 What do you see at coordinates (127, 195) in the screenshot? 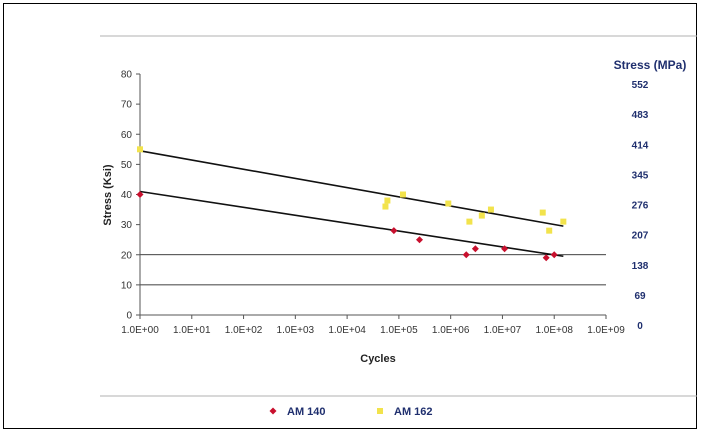
I see `y-tick-label: 40` at bounding box center [127, 195].